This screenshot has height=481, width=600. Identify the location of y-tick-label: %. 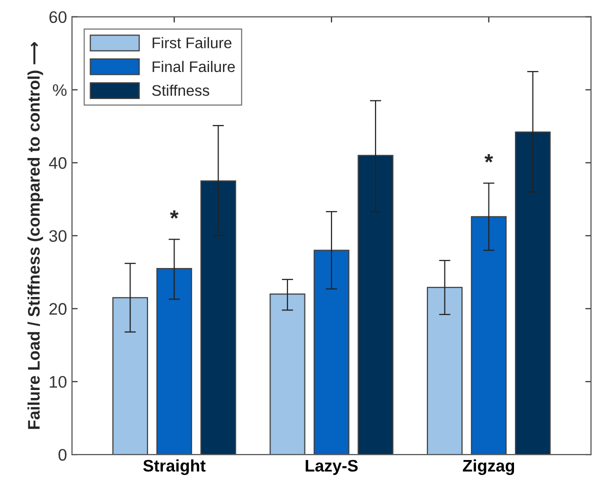
(59, 90).